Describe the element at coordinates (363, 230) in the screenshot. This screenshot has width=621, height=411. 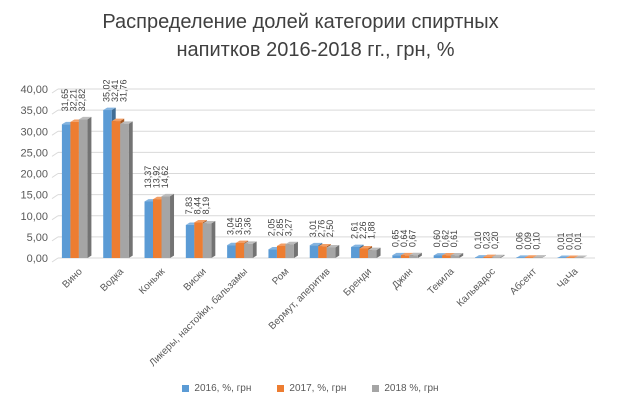
I see `data-label: 2,26` at that location.